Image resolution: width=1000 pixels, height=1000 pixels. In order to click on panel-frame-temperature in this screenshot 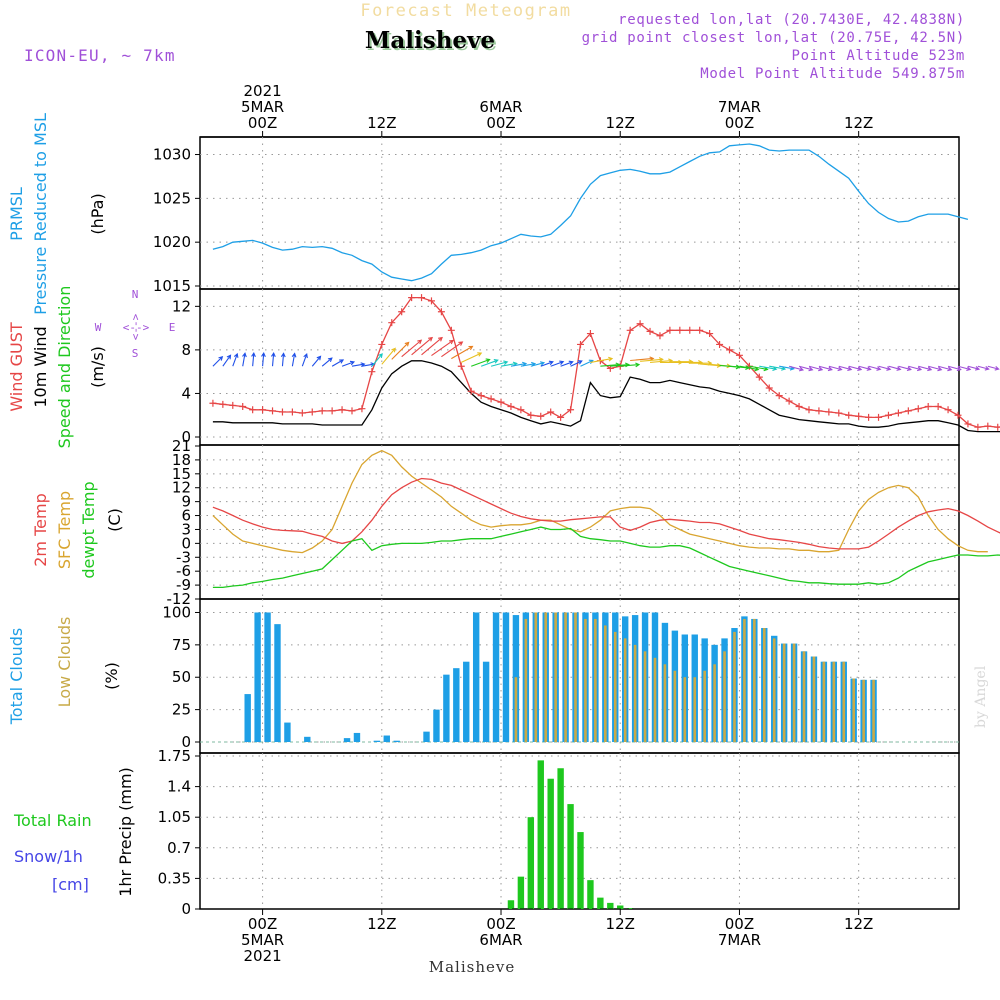, I will do `click(579, 522)`.